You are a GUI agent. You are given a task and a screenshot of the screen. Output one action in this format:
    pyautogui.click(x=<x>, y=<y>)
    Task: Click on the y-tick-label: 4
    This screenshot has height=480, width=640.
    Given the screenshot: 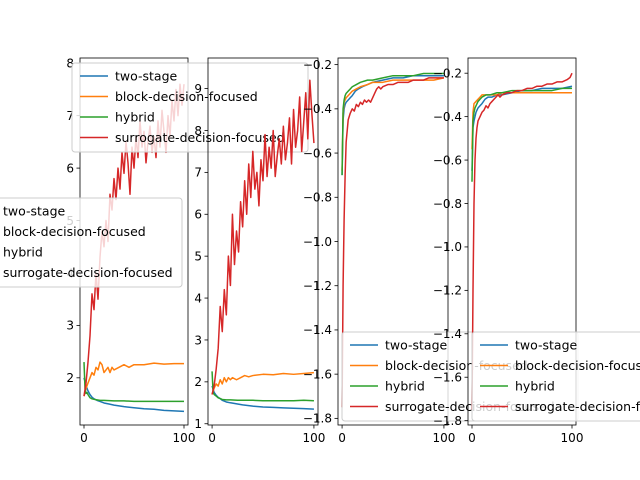 What is the action you would take?
    pyautogui.click(x=198, y=298)
    